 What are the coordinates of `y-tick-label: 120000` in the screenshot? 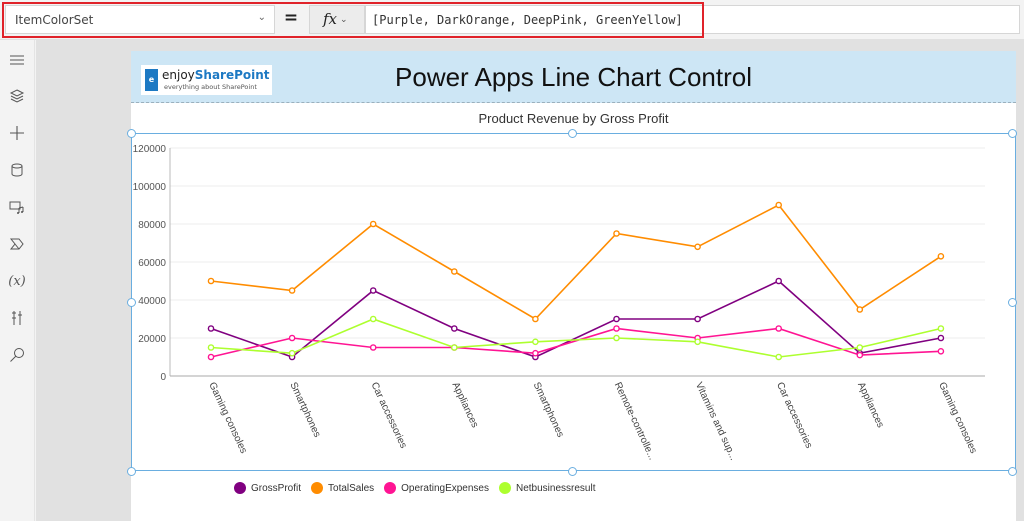 It's located at (150, 149).